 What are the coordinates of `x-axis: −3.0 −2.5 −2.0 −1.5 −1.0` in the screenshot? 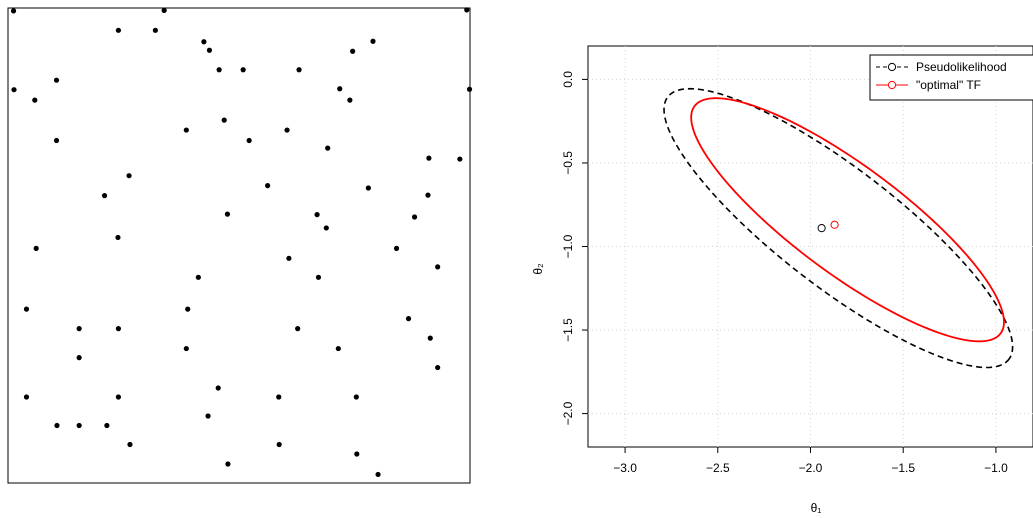 It's located at (810, 461).